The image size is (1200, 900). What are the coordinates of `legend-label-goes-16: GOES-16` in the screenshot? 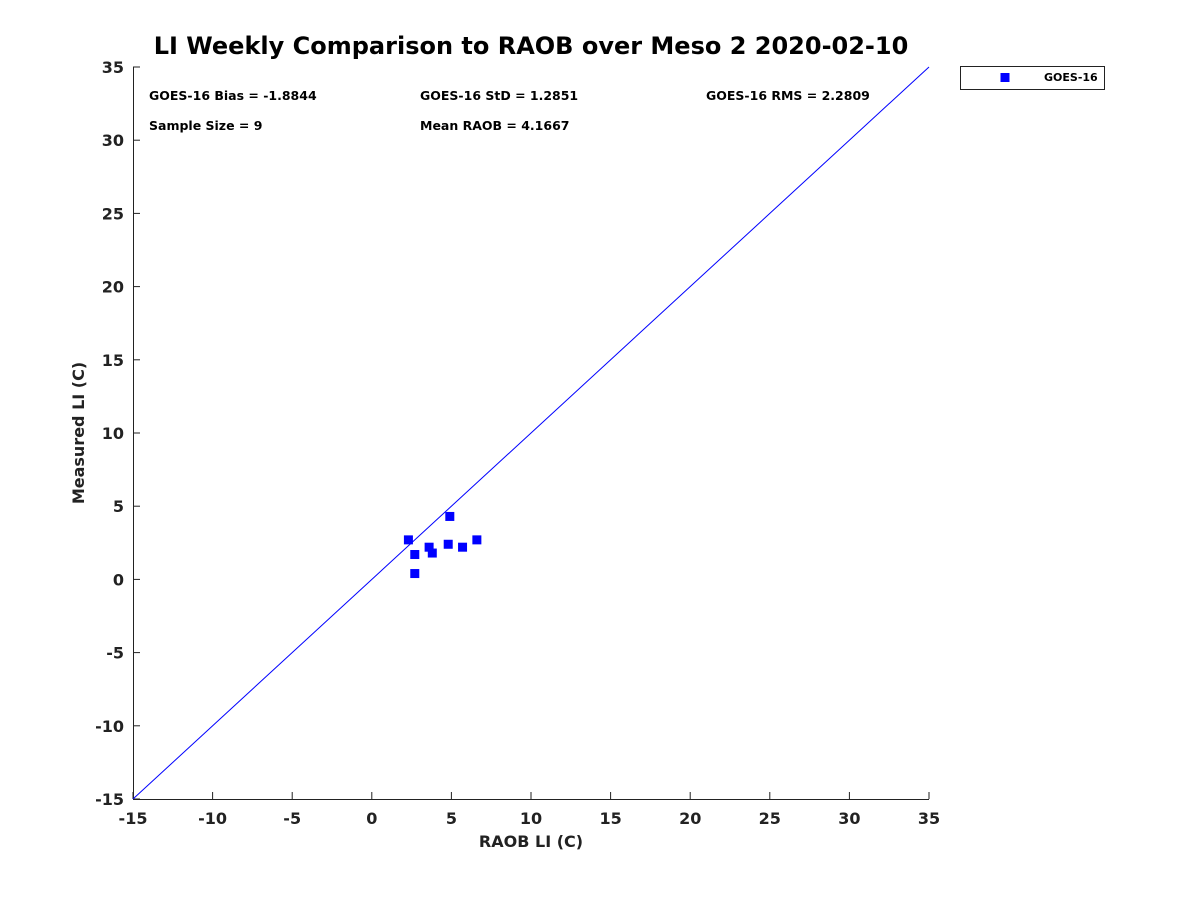 It's located at (1071, 77).